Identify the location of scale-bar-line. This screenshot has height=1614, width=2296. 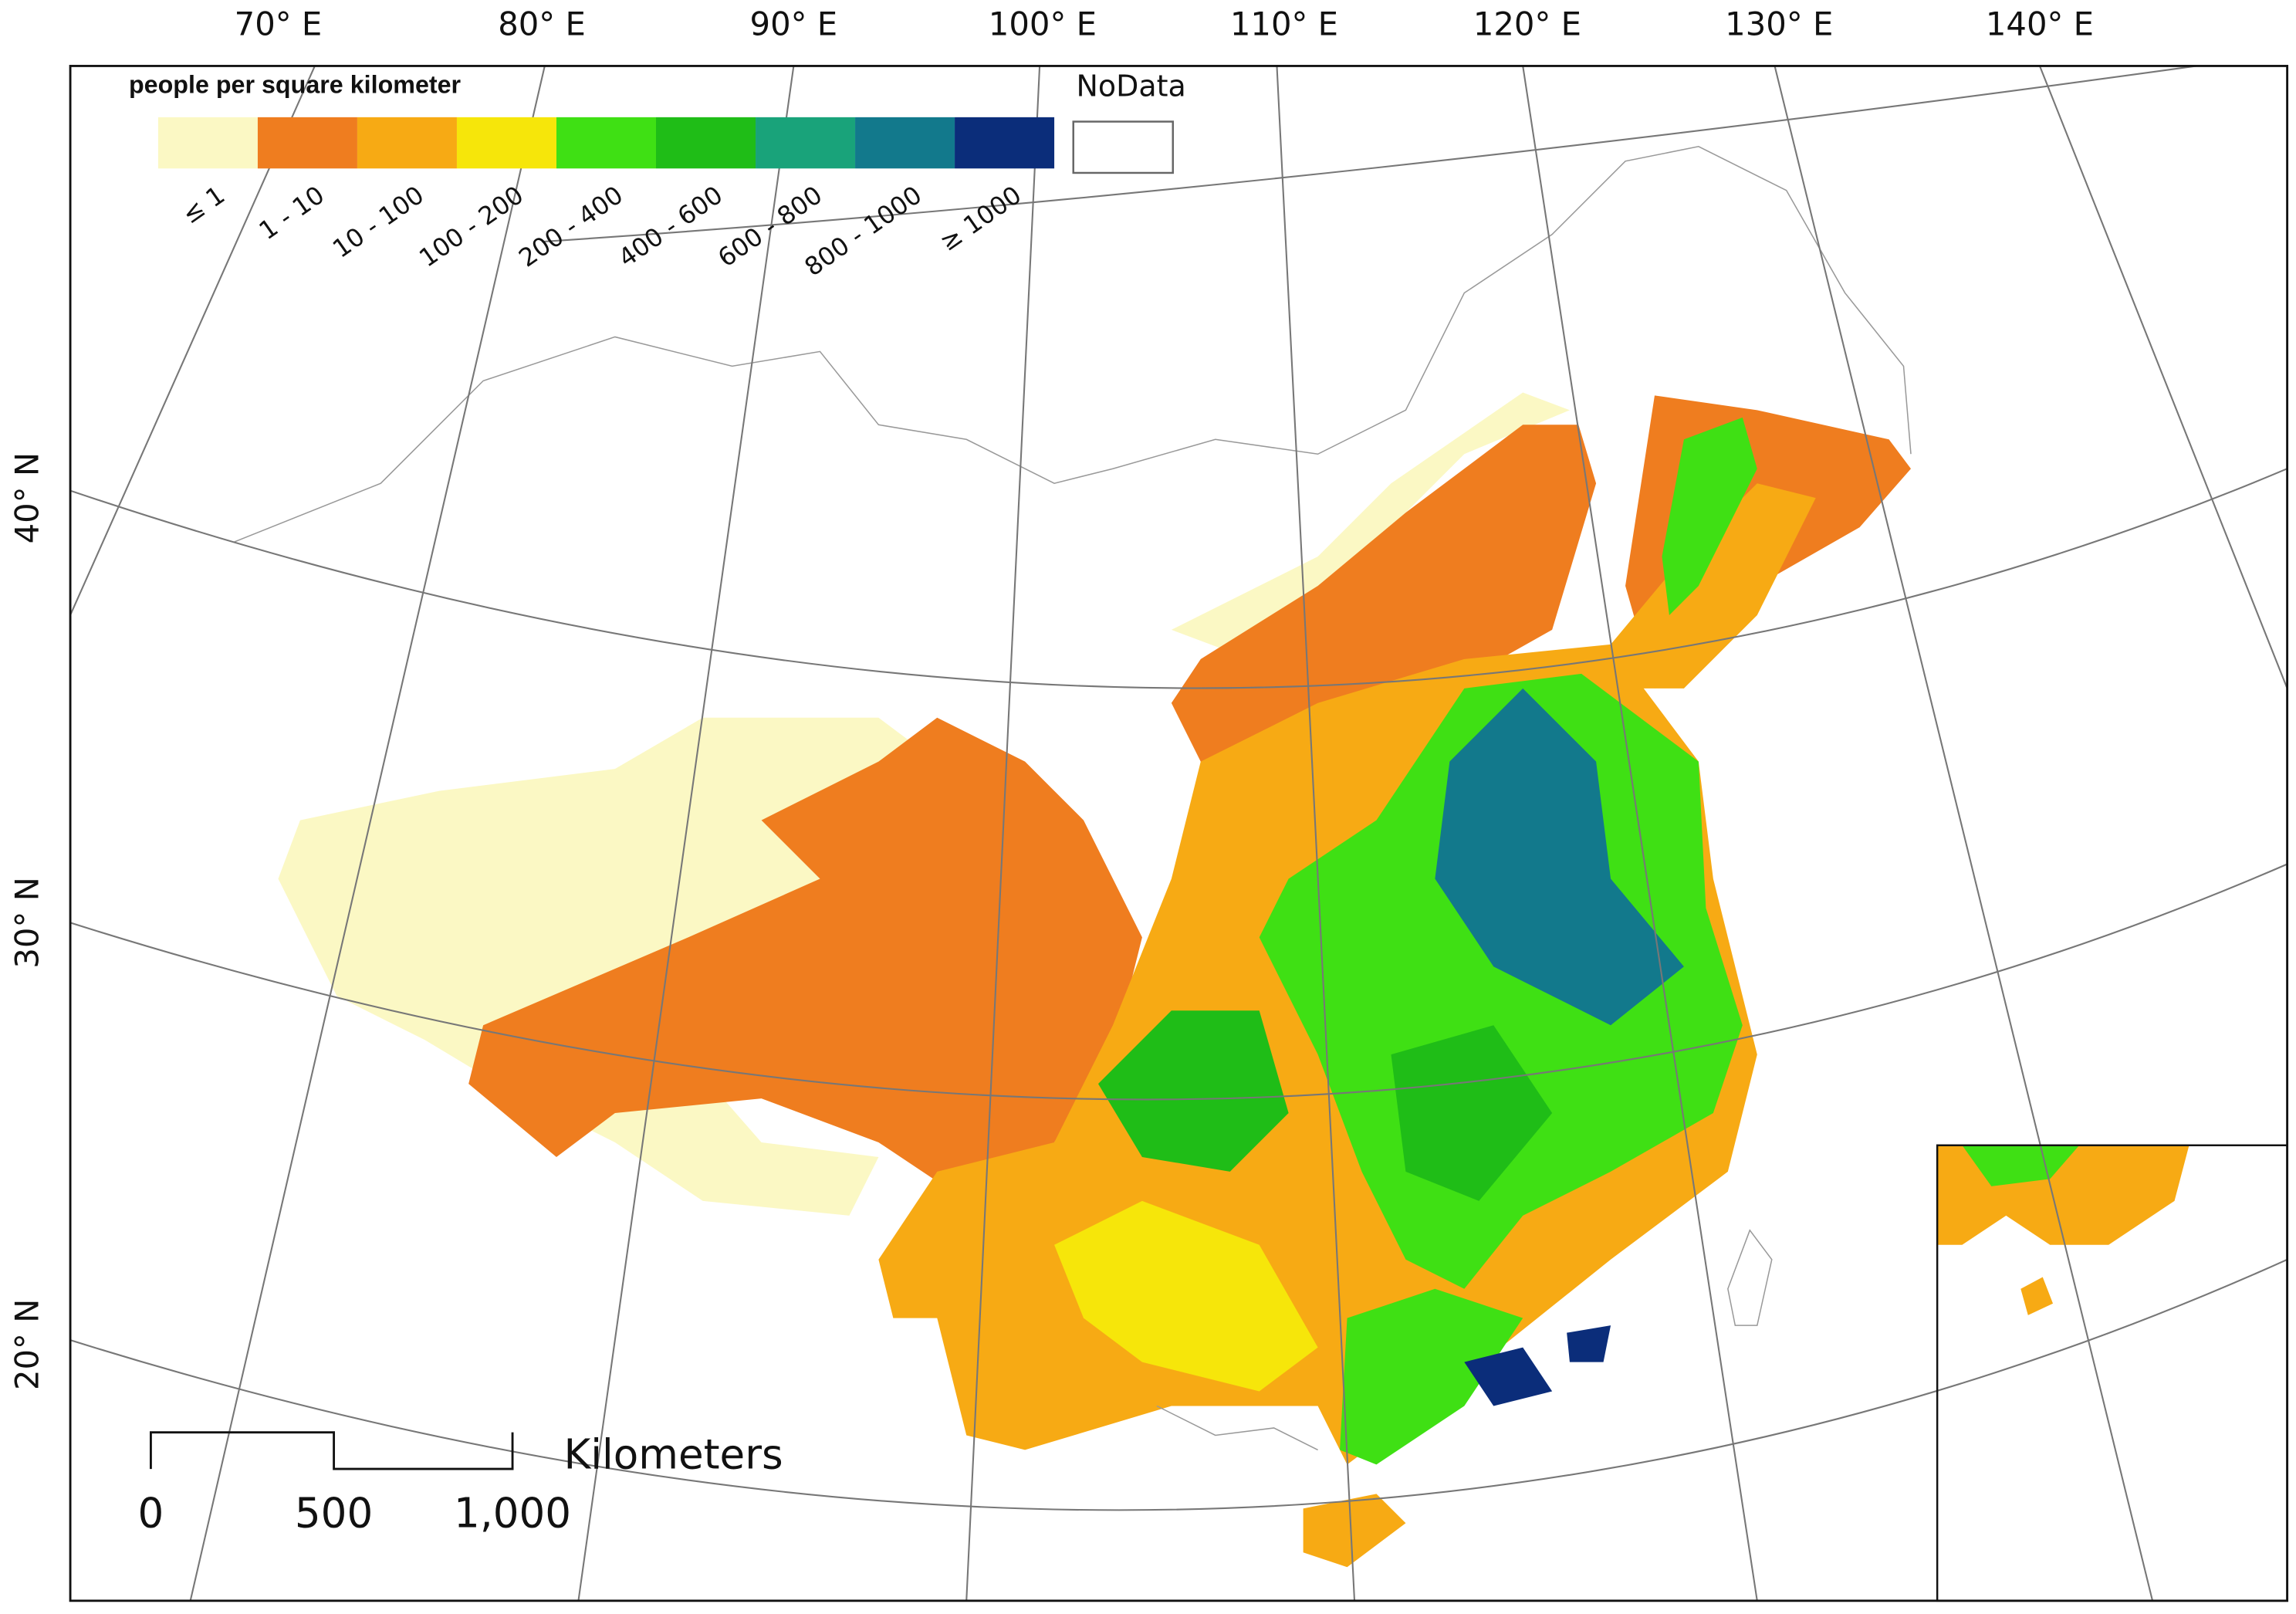
(332, 1450).